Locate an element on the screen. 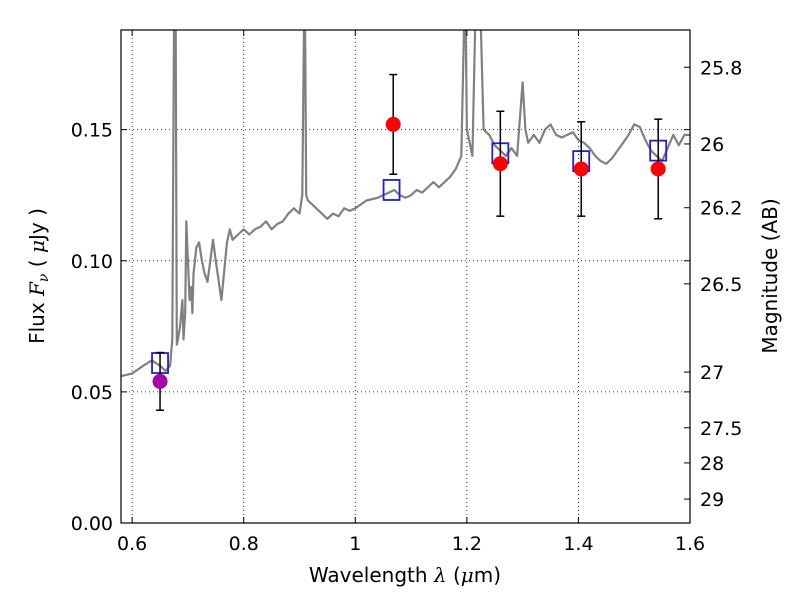  y2-tick-label: 26.5 is located at coordinates (721, 285).